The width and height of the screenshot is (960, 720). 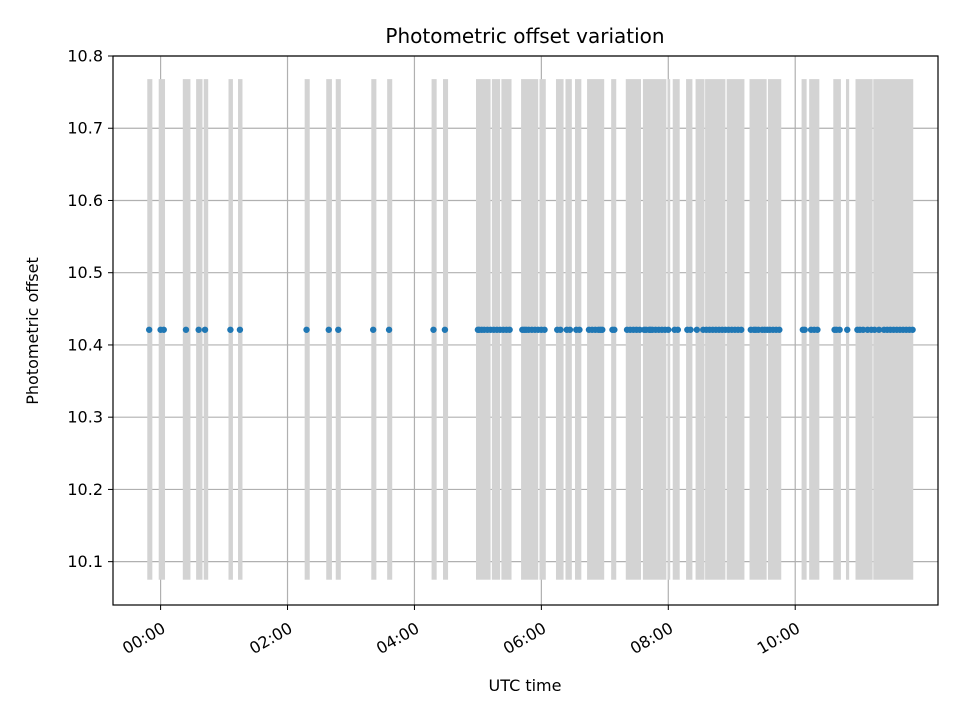 I want to click on y-axis-ticks: 10.1 10.2 10.3 10.4 10.5 10.6 10.7 10.8, so click(x=90, y=309).